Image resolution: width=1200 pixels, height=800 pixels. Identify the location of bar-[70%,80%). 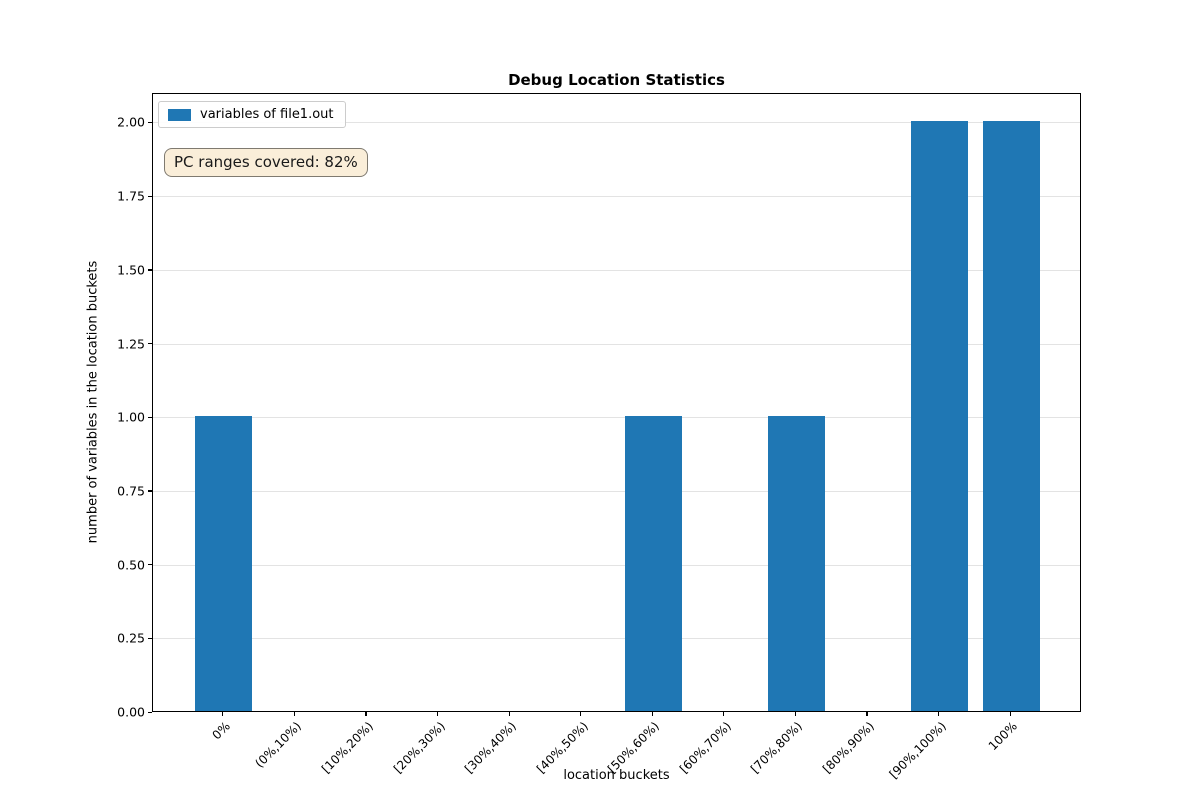
(796, 563).